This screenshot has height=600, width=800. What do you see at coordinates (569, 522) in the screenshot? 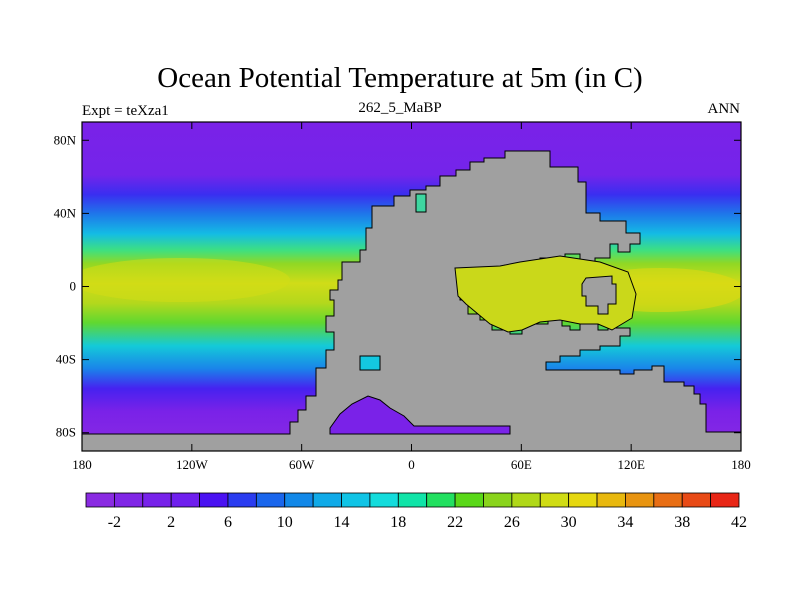
I see `colorbar-label: 30` at bounding box center [569, 522].